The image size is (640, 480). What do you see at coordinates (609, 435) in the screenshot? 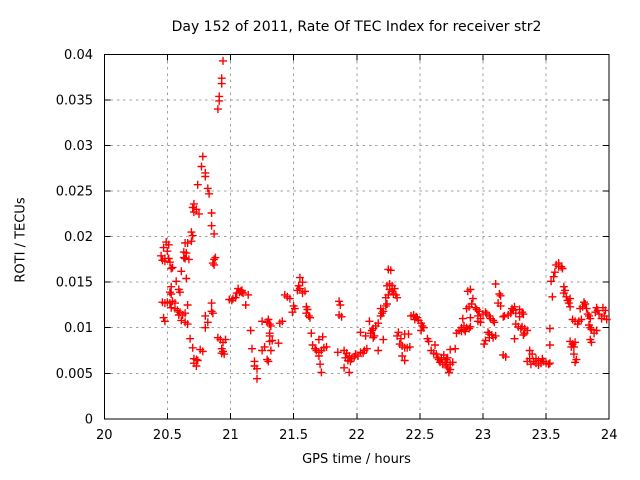
I see `x-tick-label: 24` at bounding box center [609, 435].